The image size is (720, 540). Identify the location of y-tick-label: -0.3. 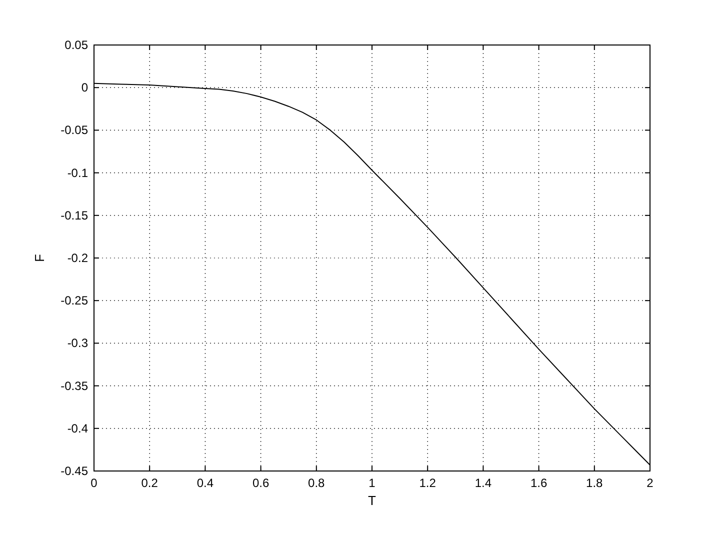
(77, 343).